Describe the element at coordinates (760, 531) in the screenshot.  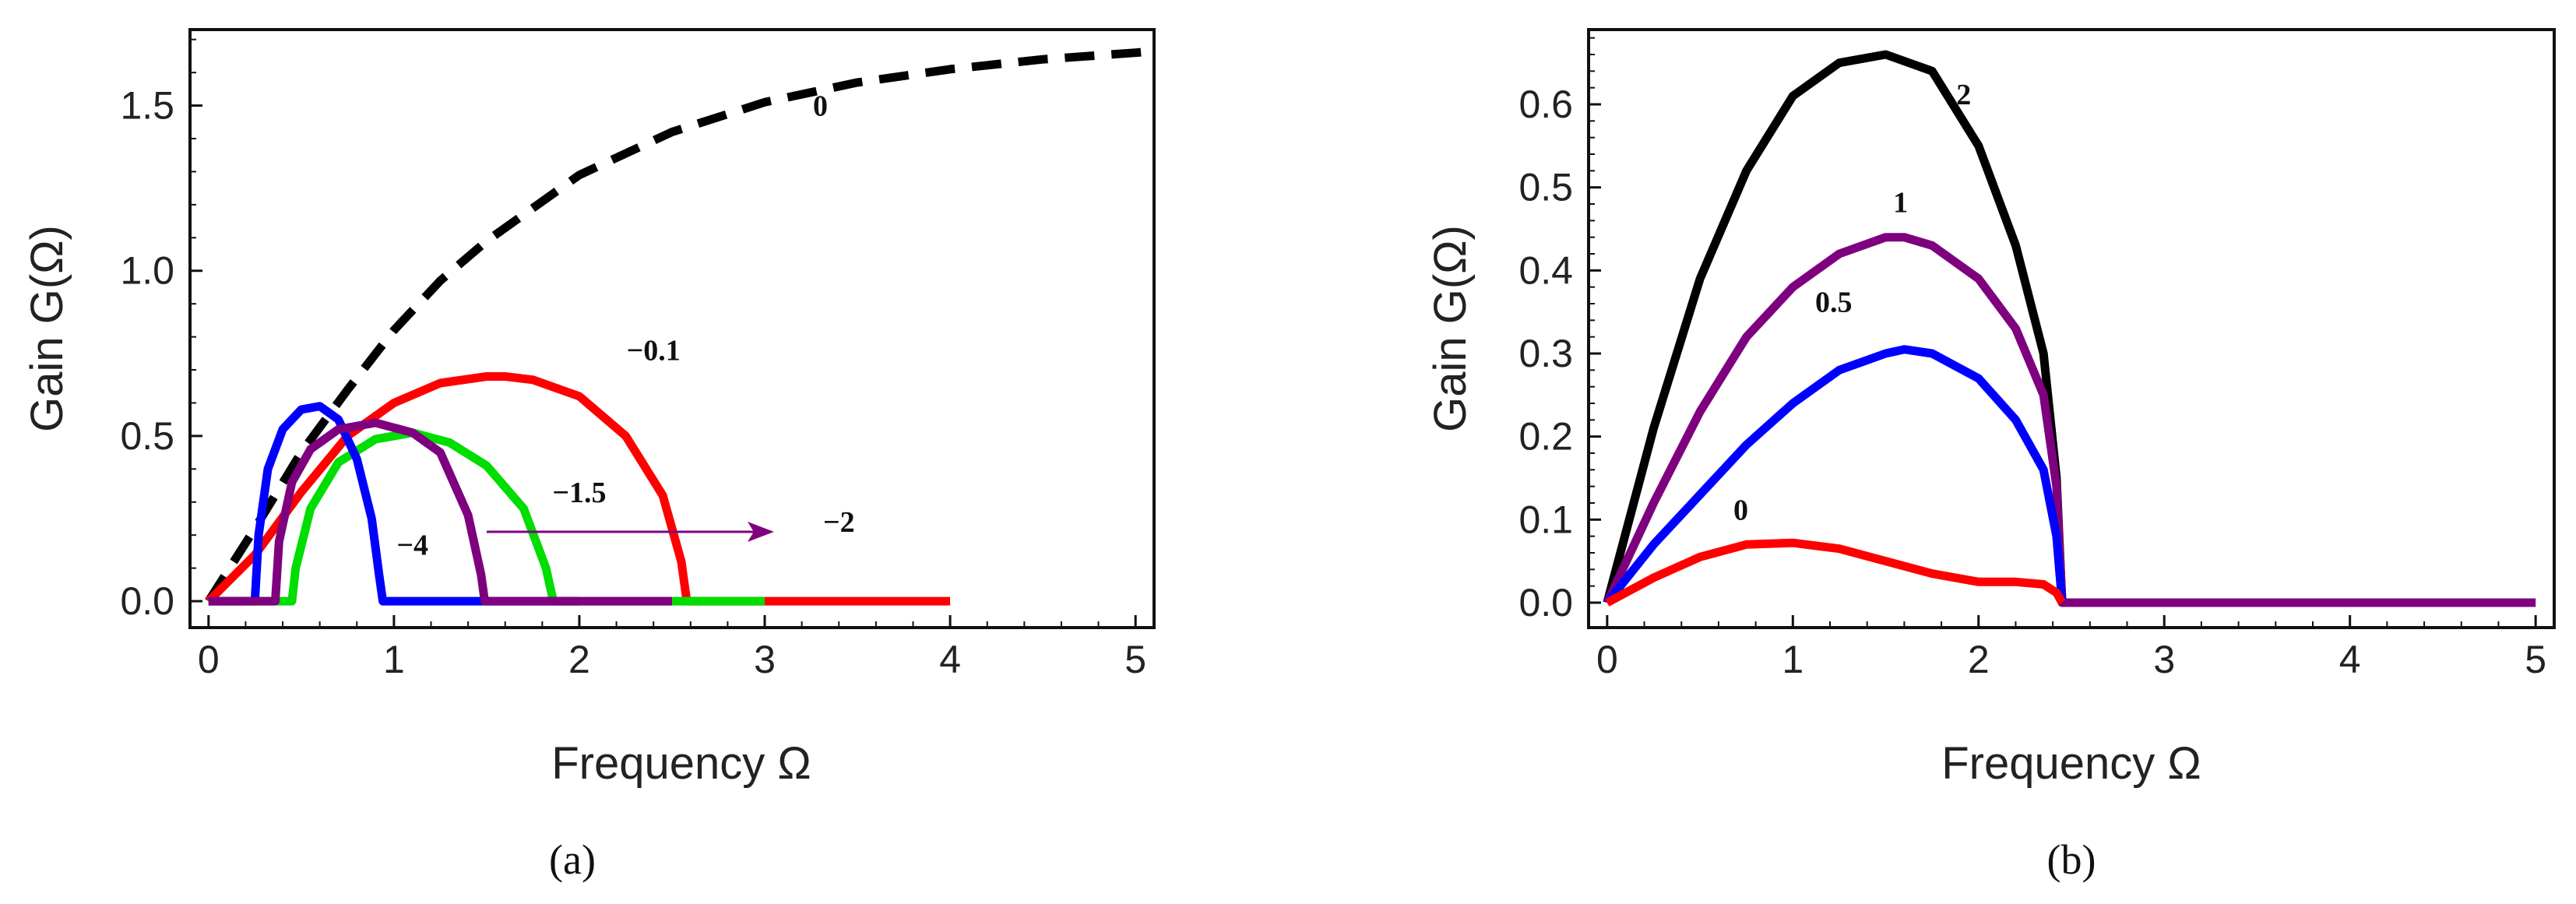
I see `panel-a-arrow-head` at that location.